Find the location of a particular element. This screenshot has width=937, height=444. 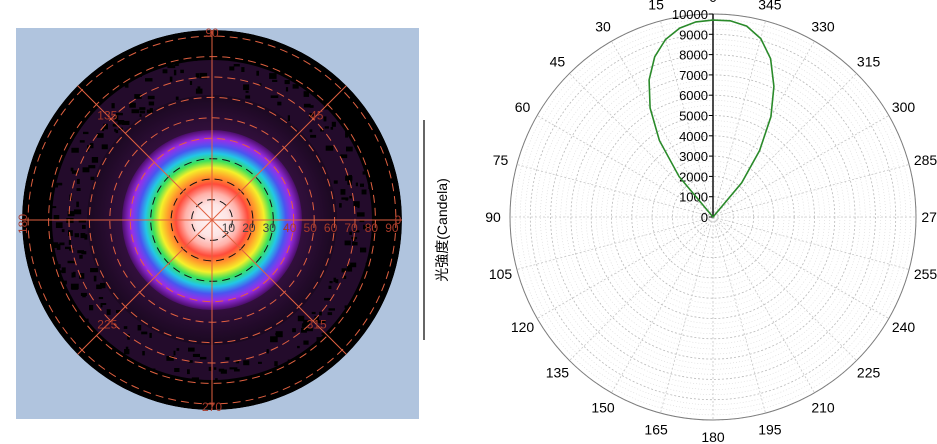

angle-label: 135 is located at coordinates (558, 373).